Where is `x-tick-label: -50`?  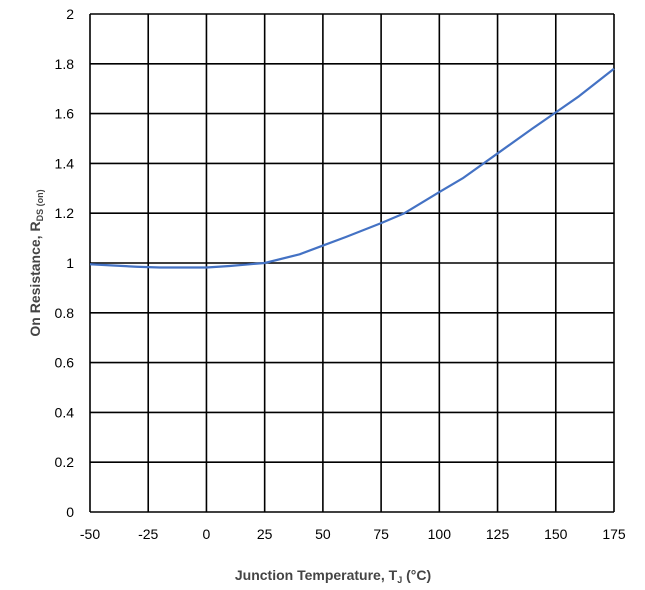
x-tick-label: -50 is located at coordinates (90, 534).